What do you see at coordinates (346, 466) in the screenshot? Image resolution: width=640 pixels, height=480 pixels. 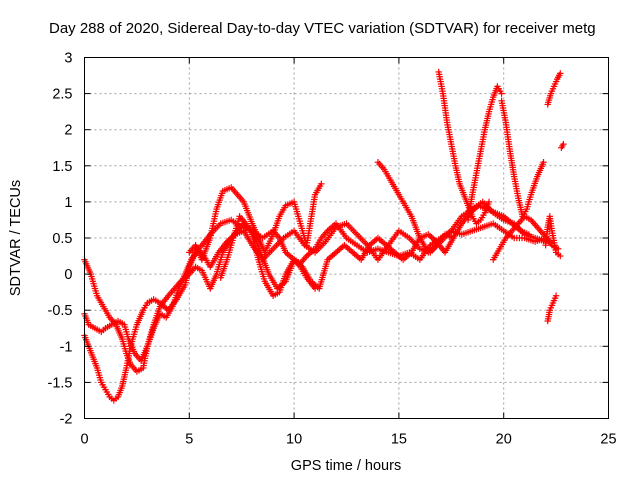 I see `x-axis-label: GPS time / hours` at bounding box center [346, 466].